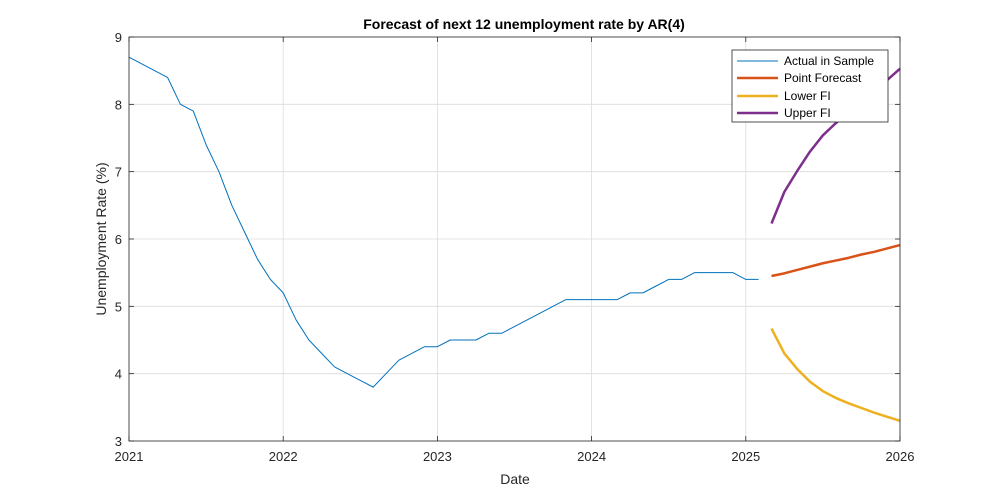 The height and width of the screenshot is (497, 994). I want to click on legend-box, so click(810, 86).